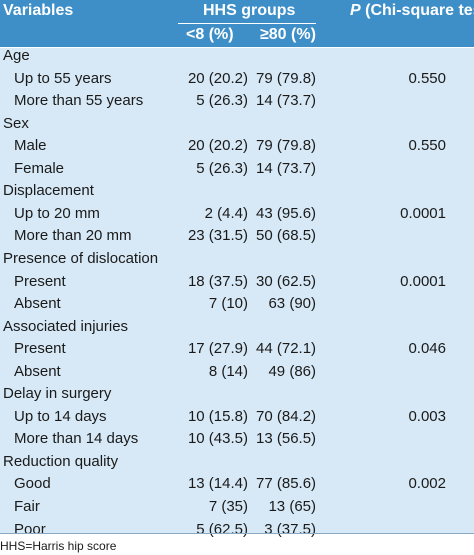 Image resolution: width=474 pixels, height=555 pixels. What do you see at coordinates (427, 416) in the screenshot?
I see `cell-p-value: 0.003` at bounding box center [427, 416].